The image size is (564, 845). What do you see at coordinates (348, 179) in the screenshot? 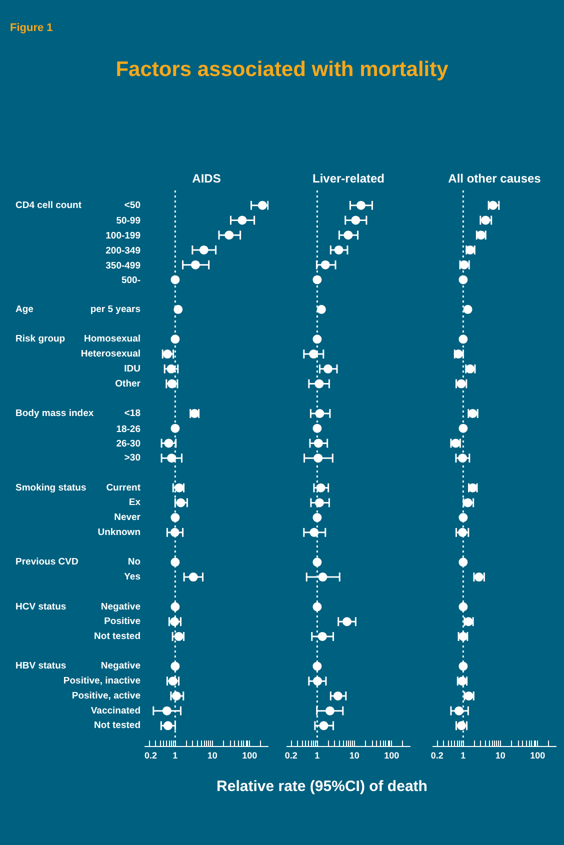
I see `chart-title: Liver-related` at bounding box center [348, 179].